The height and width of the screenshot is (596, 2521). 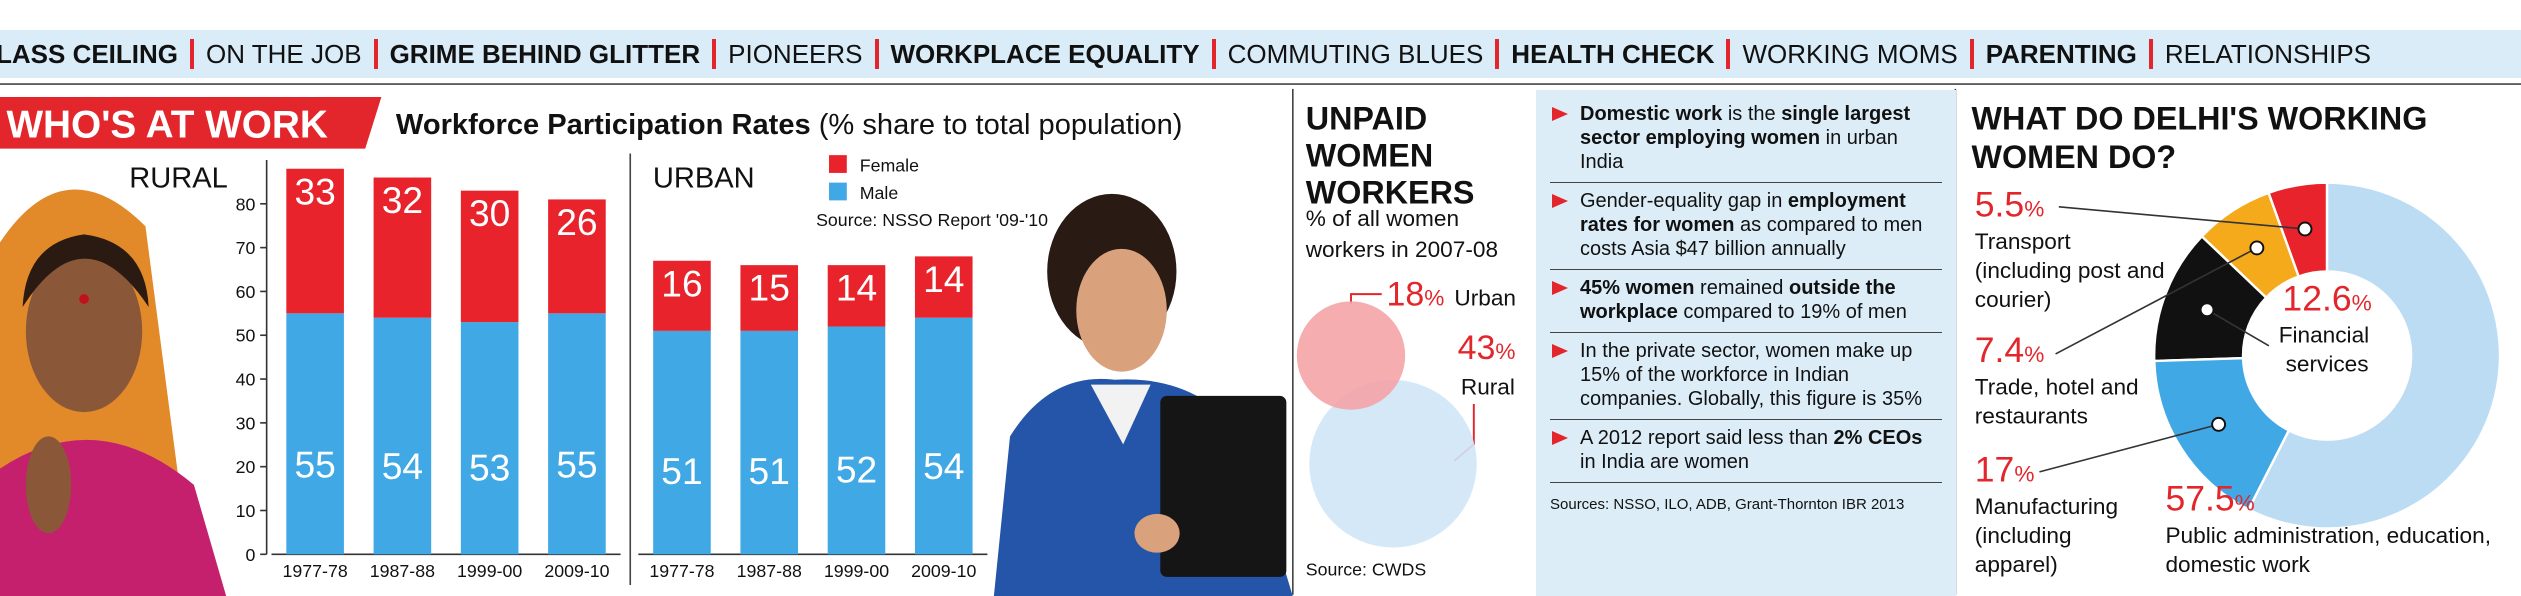 I want to click on fact-text: is the, so click(x=1752, y=114).